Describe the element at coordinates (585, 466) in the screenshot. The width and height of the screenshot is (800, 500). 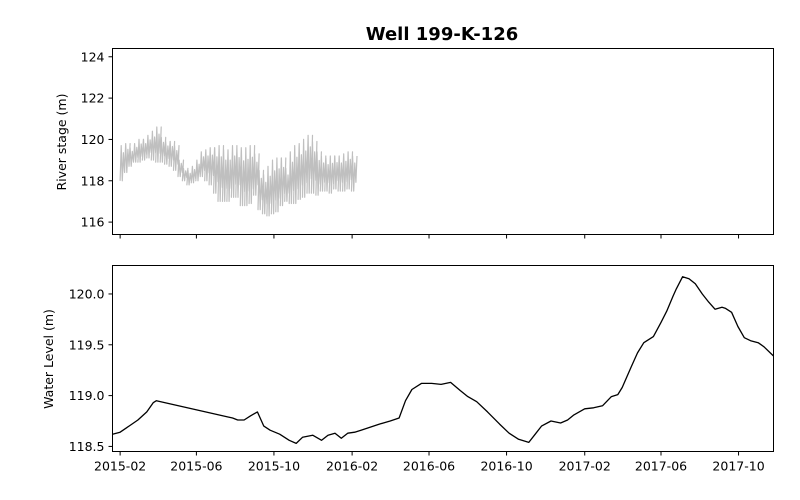
I see `water-level-x-tick-label: 2017-02` at that location.